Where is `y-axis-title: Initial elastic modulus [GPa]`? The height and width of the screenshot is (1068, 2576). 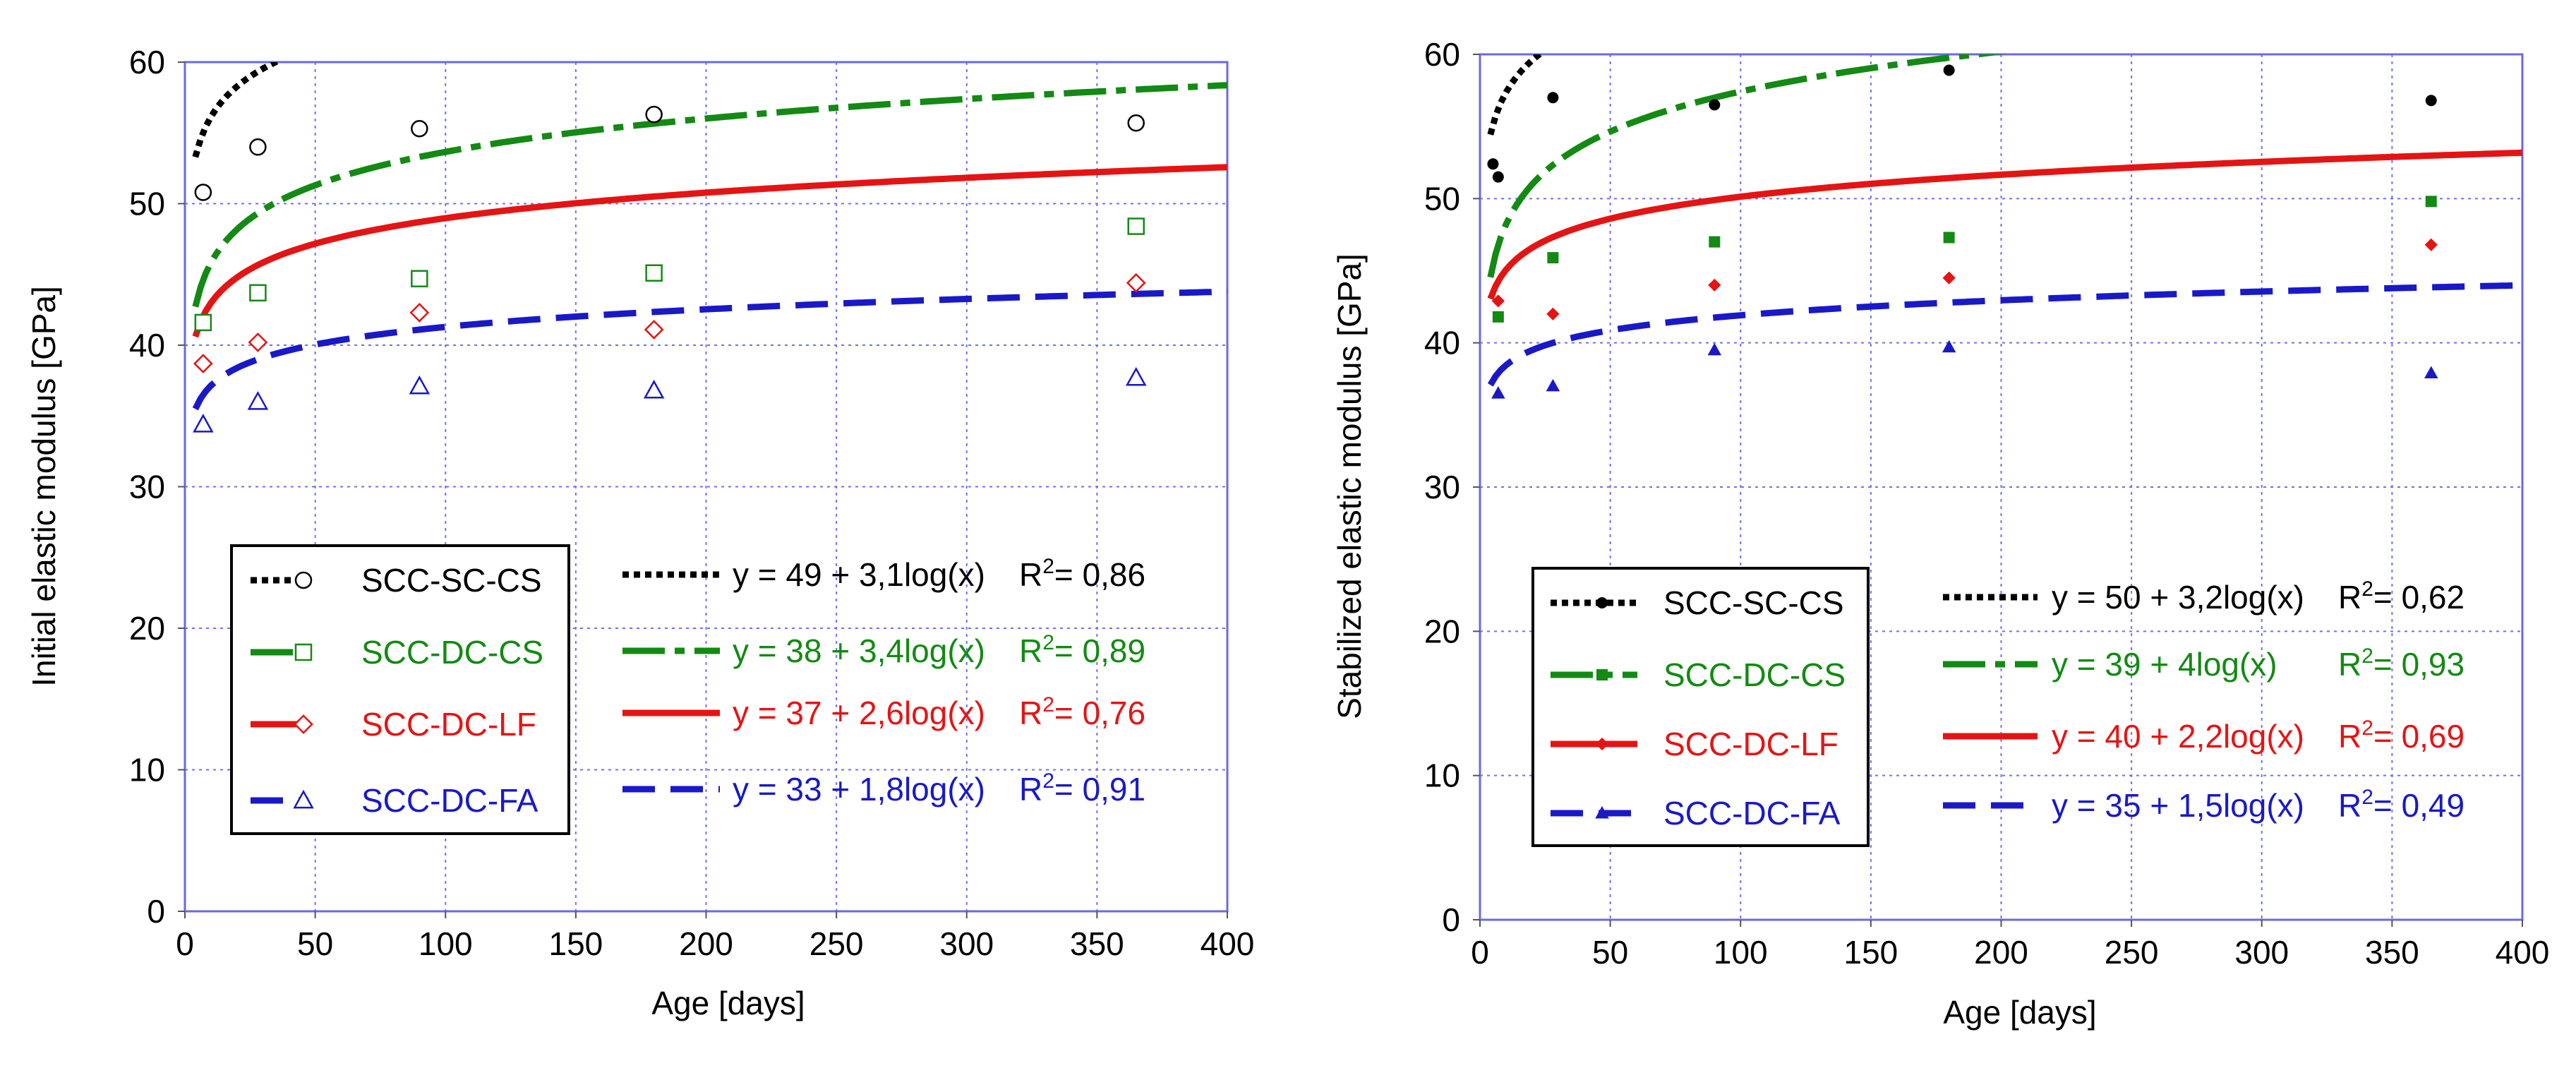
y-axis-title: Initial elastic modulus [GPa] is located at coordinates (43, 487).